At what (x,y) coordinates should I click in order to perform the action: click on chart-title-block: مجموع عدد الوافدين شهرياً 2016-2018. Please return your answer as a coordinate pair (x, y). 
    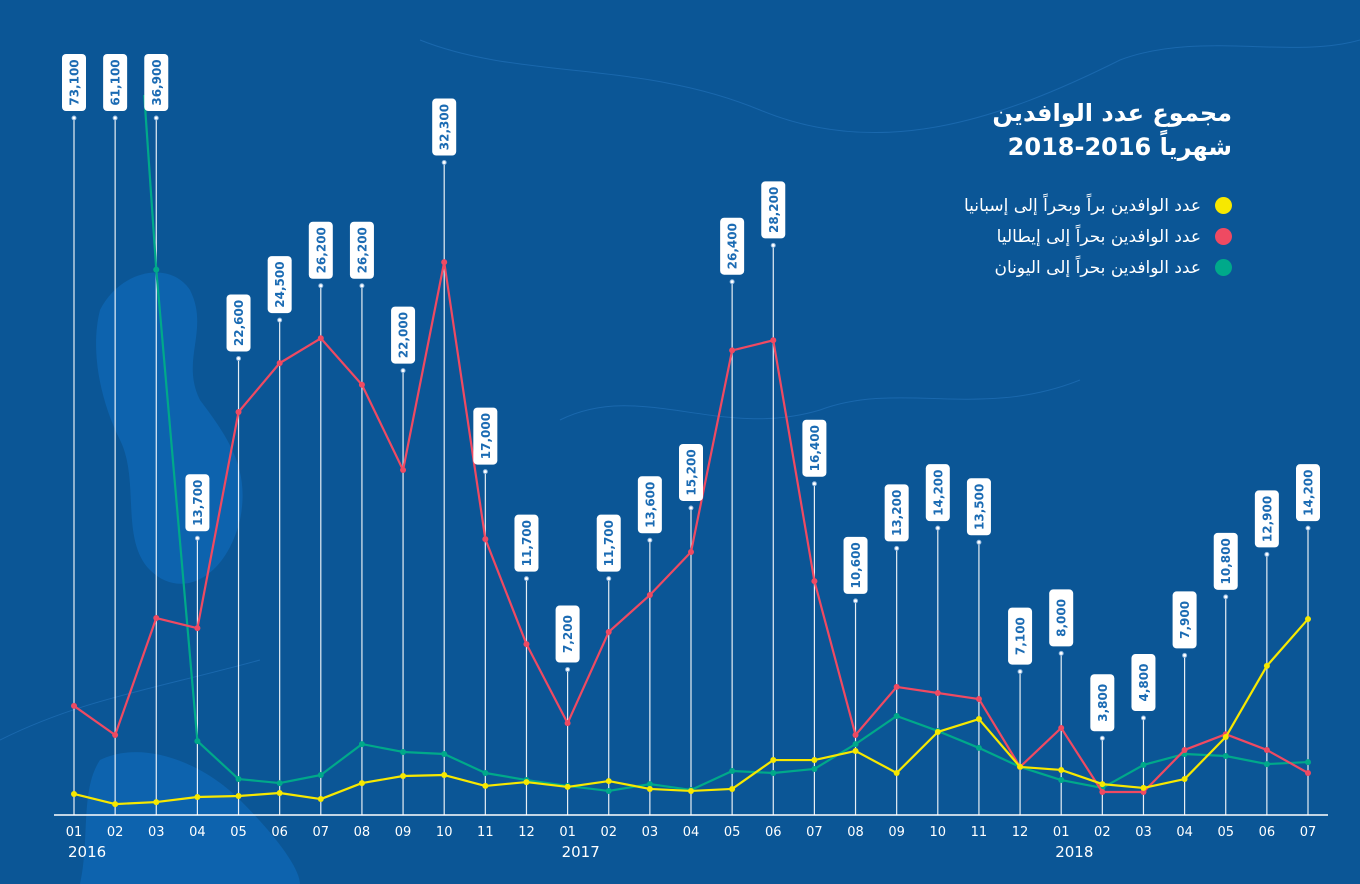
    Looking at the image, I should click on (1112, 130).